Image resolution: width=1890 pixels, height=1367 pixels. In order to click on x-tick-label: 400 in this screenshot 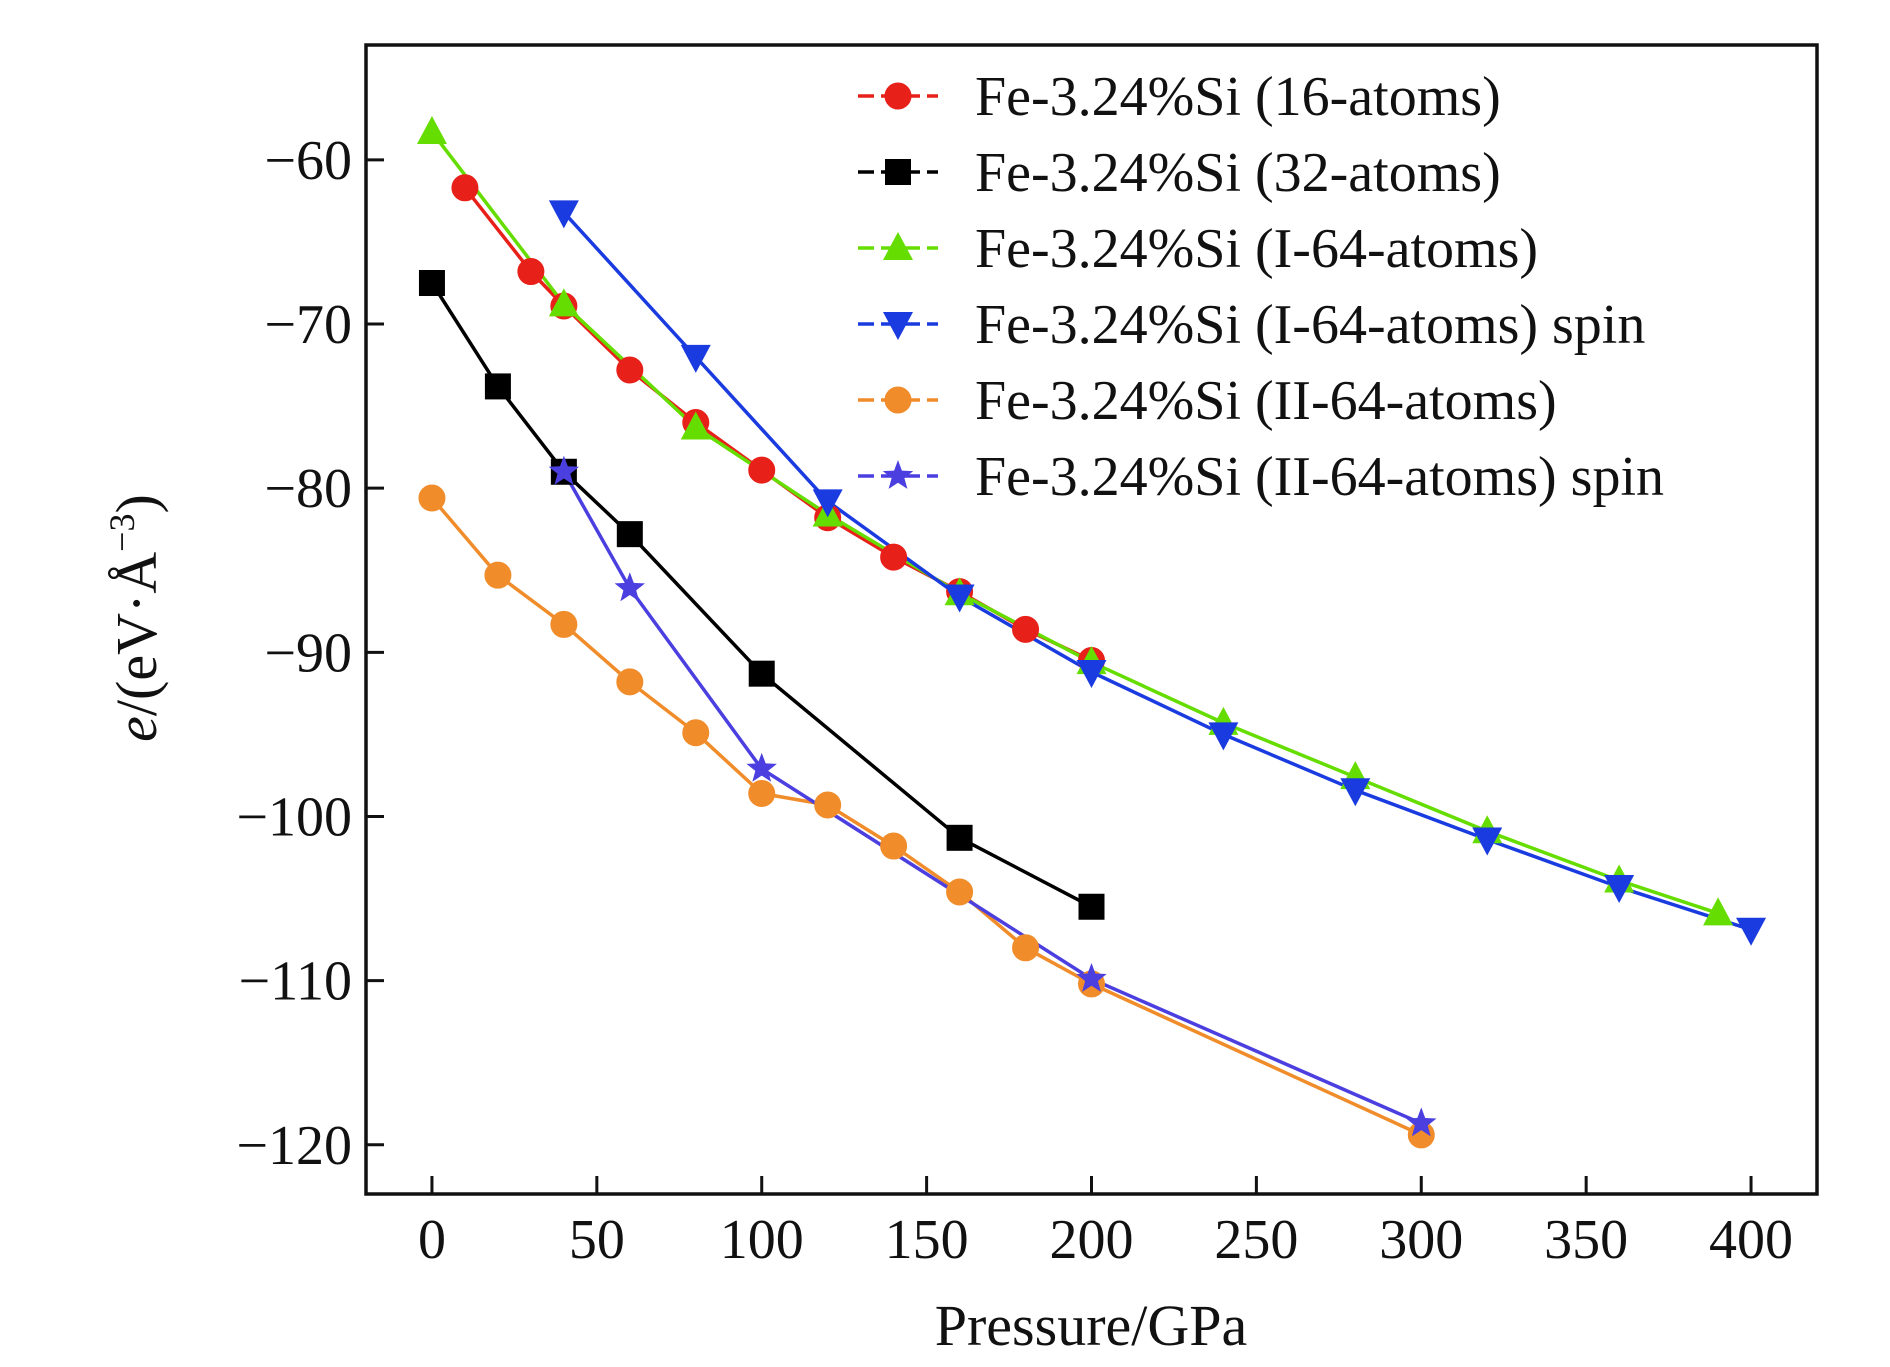, I will do `click(1751, 1240)`.